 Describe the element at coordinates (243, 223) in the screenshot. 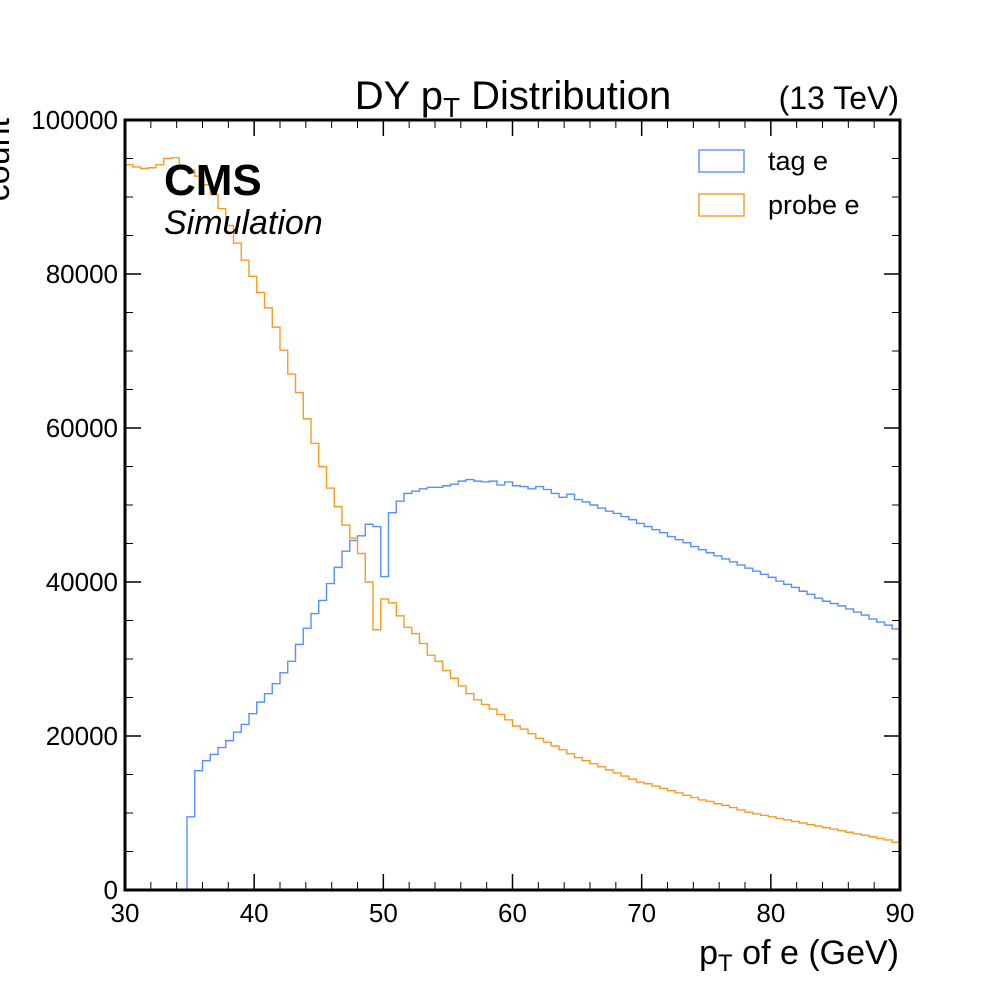

I see `experiment-tag: Simulation` at that location.